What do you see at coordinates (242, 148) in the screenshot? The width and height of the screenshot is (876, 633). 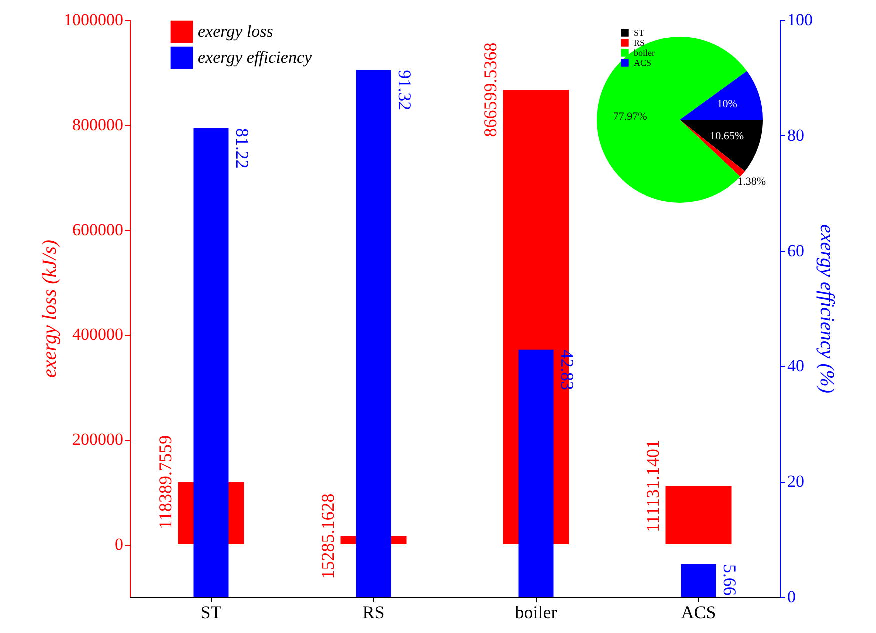 I see `data-label: 81.22` at bounding box center [242, 148].